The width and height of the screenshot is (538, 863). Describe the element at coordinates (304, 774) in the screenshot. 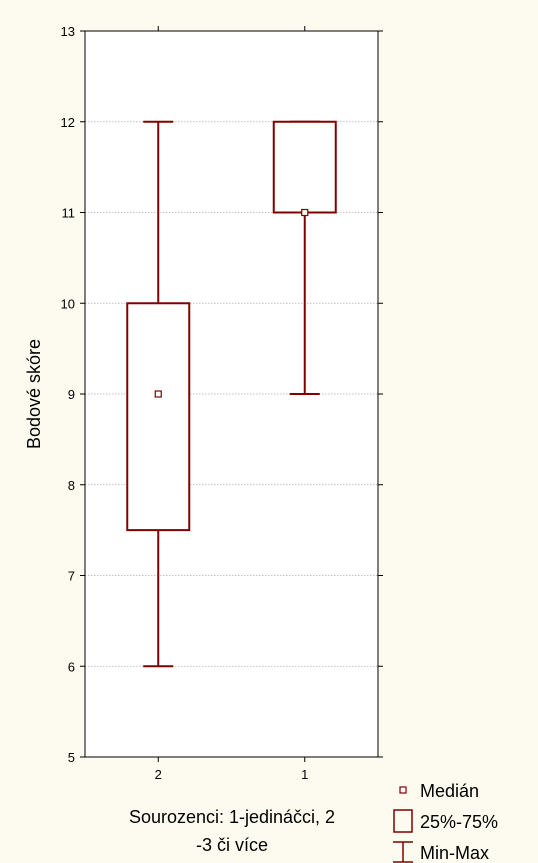

I see `x-tick-label: 1` at that location.